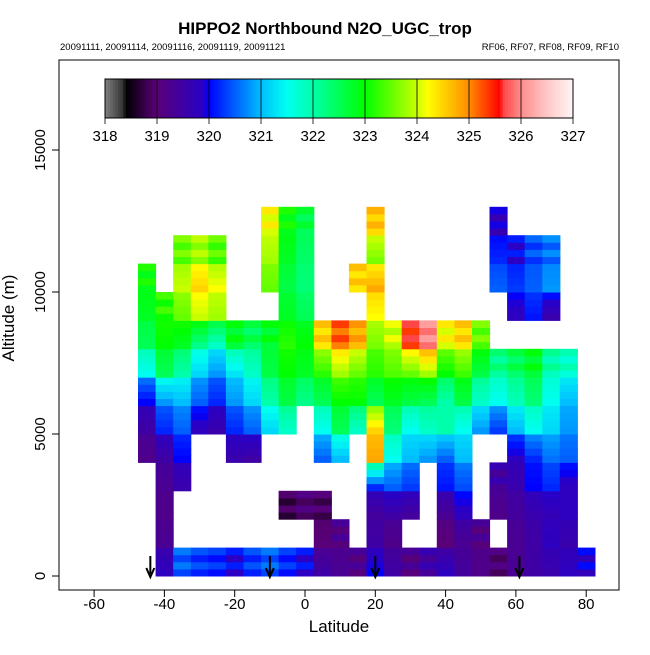 The image size is (650, 655). I want to click on colorbar-tick-label: 319, so click(156, 136).